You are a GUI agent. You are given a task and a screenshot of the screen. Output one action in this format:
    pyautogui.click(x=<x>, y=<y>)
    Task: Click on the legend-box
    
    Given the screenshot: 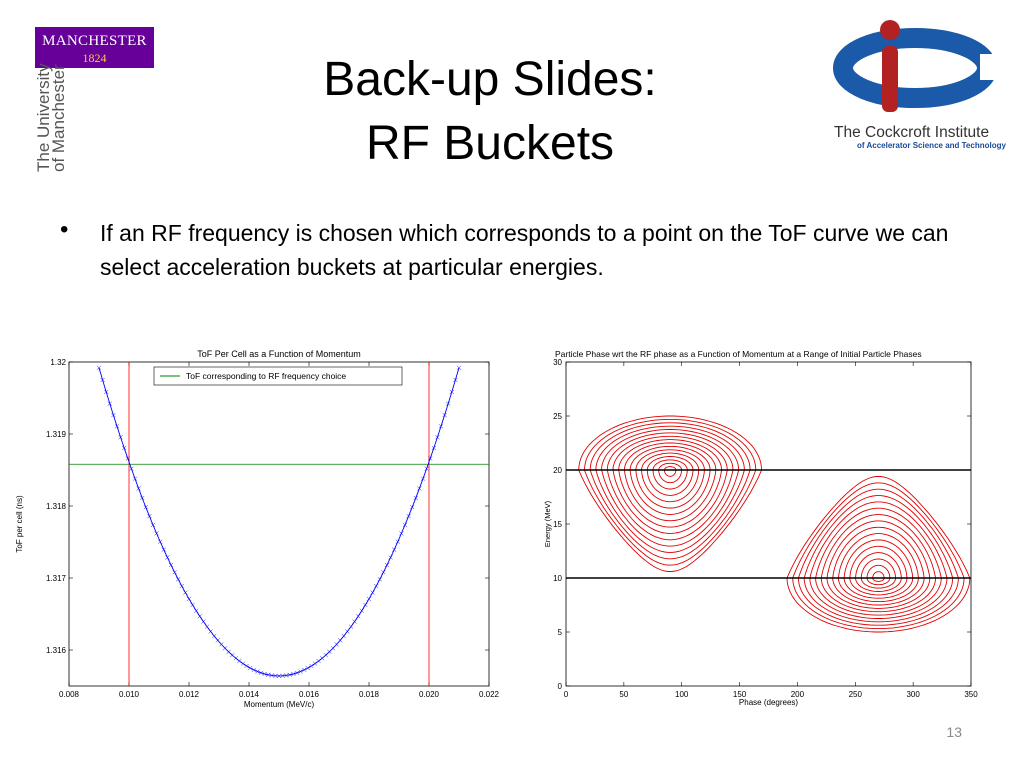 What is the action you would take?
    pyautogui.click(x=278, y=376)
    